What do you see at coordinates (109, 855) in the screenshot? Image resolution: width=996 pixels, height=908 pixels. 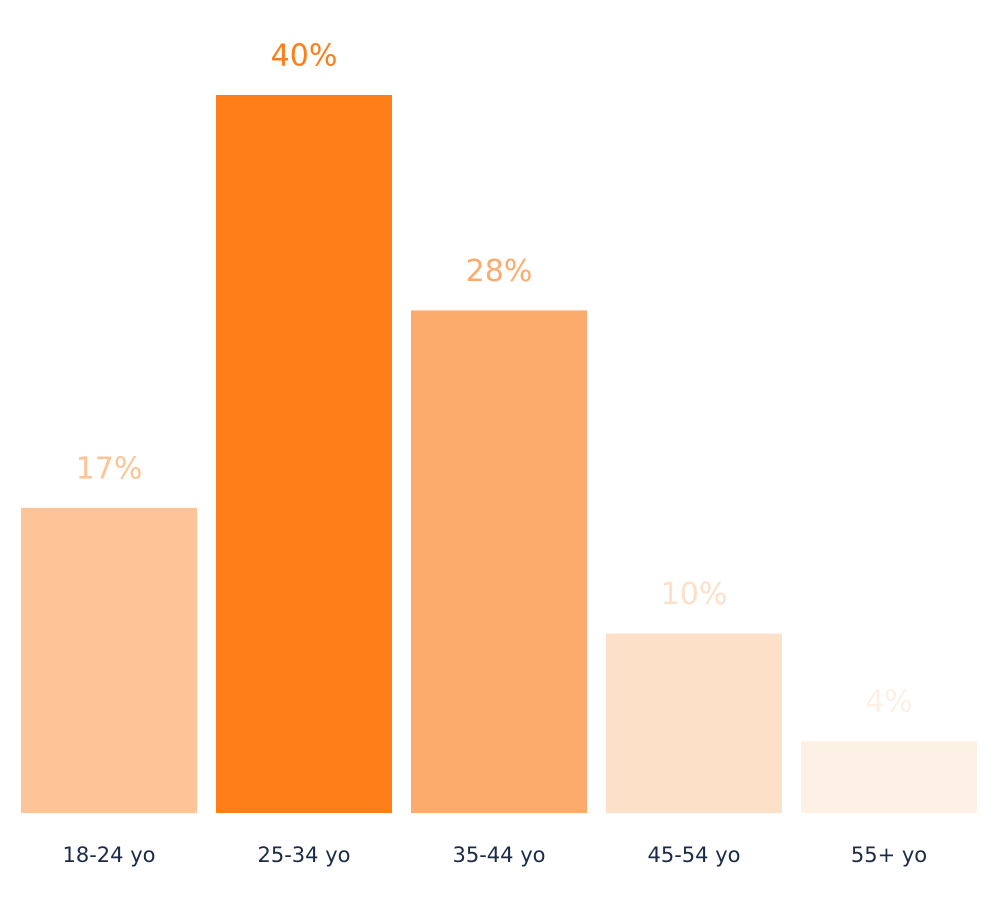 I see `x-tick-label: 18-24 yo` at bounding box center [109, 855].